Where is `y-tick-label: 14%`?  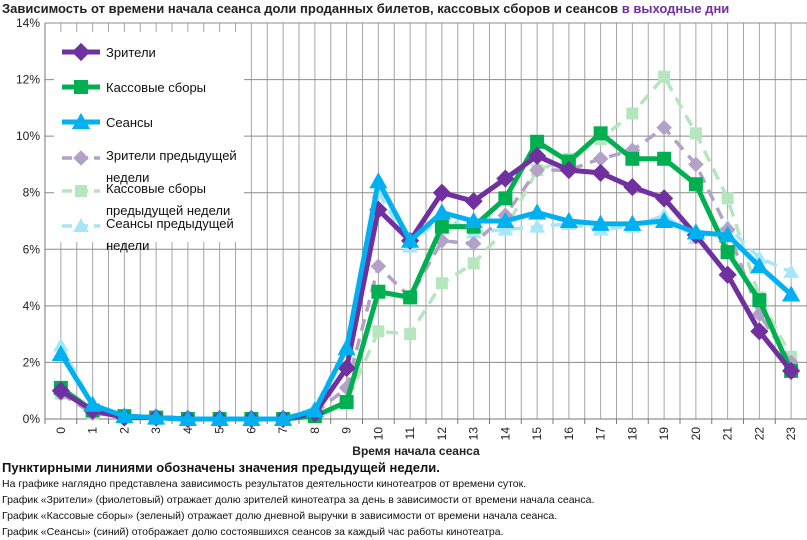
y-tick-label: 14% is located at coordinates (28, 23).